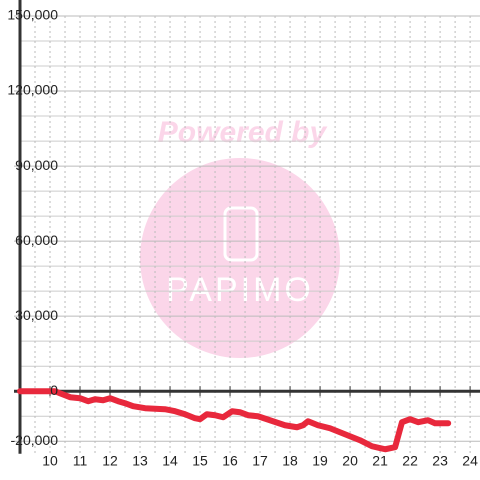 This screenshot has width=480, height=480. Describe the element at coordinates (200, 461) in the screenshot. I see `x-tick-label: 15` at that location.